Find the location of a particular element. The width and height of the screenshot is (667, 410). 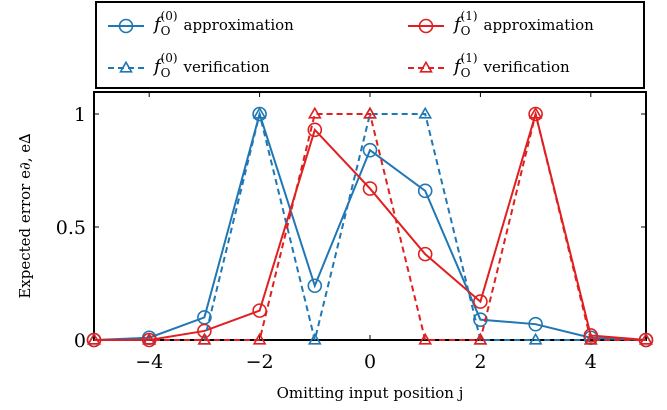

legend-item: fO(1) approximation is located at coordinates (501, 23).